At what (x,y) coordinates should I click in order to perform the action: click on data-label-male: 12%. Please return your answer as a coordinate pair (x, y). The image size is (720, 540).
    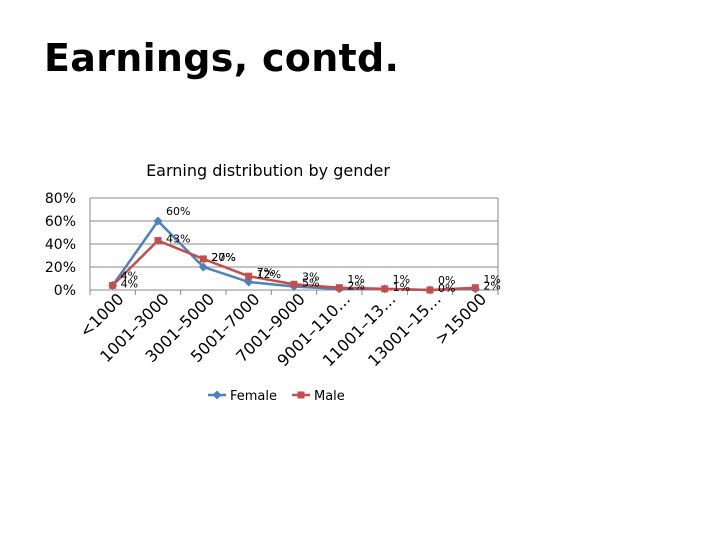
    Looking at the image, I should click on (269, 274).